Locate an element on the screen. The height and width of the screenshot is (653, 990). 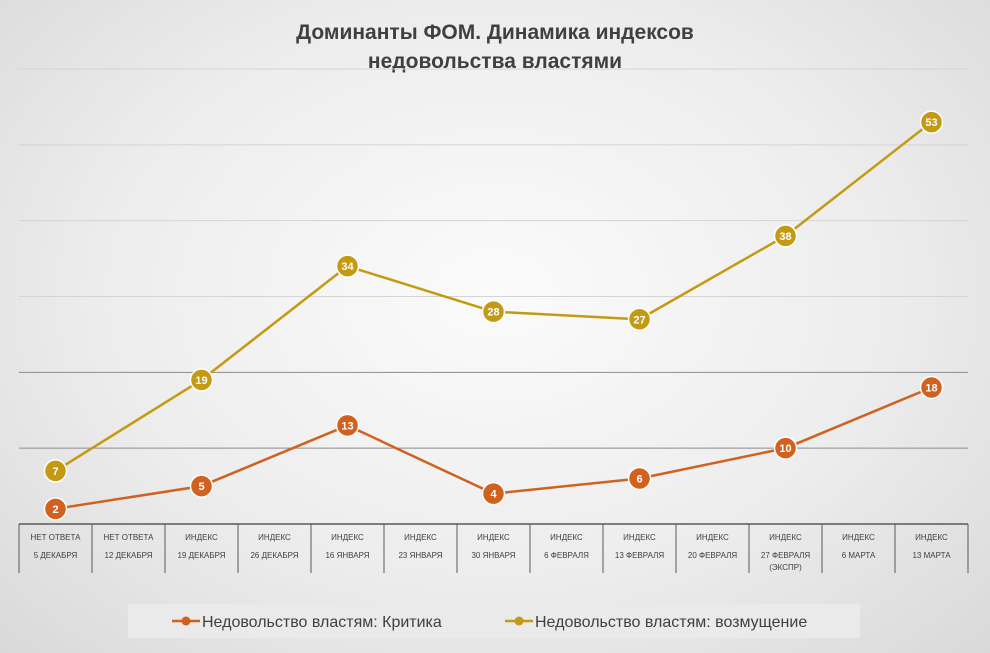
data-label: 19 is located at coordinates (201, 381).